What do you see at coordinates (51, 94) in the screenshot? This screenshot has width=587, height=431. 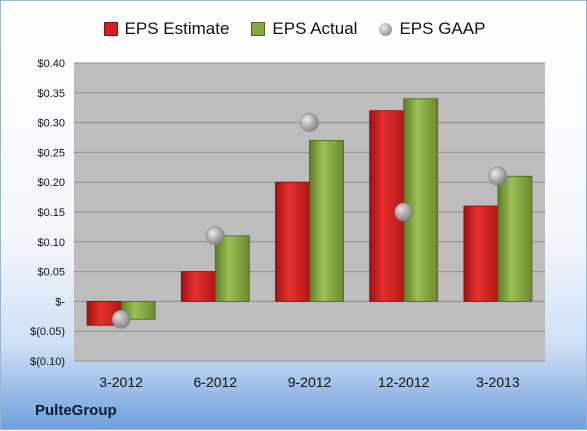 I see `y-tick-label: $0.35` at bounding box center [51, 94].